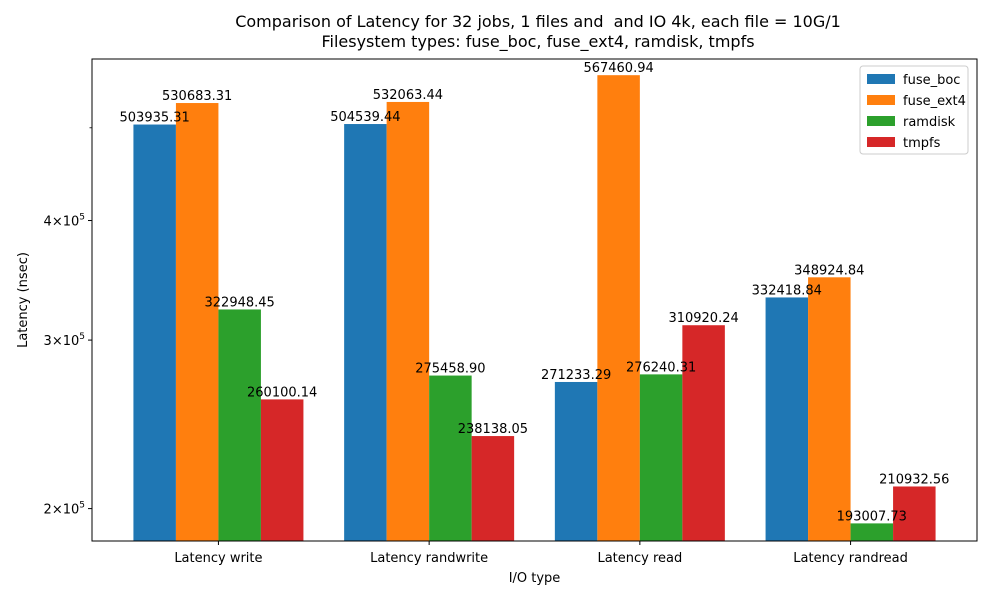 The height and width of the screenshot is (600, 1000). What do you see at coordinates (535, 578) in the screenshot?
I see `x-axis-label: I/O type` at bounding box center [535, 578].